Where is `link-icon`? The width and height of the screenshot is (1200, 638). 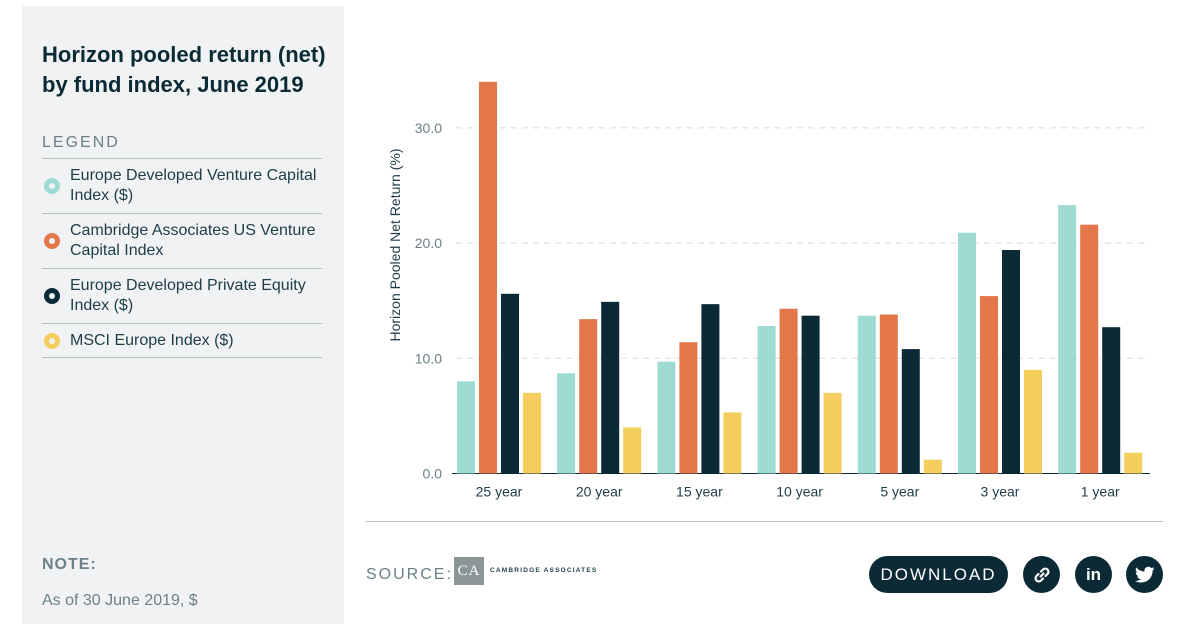 link-icon is located at coordinates (1041, 574).